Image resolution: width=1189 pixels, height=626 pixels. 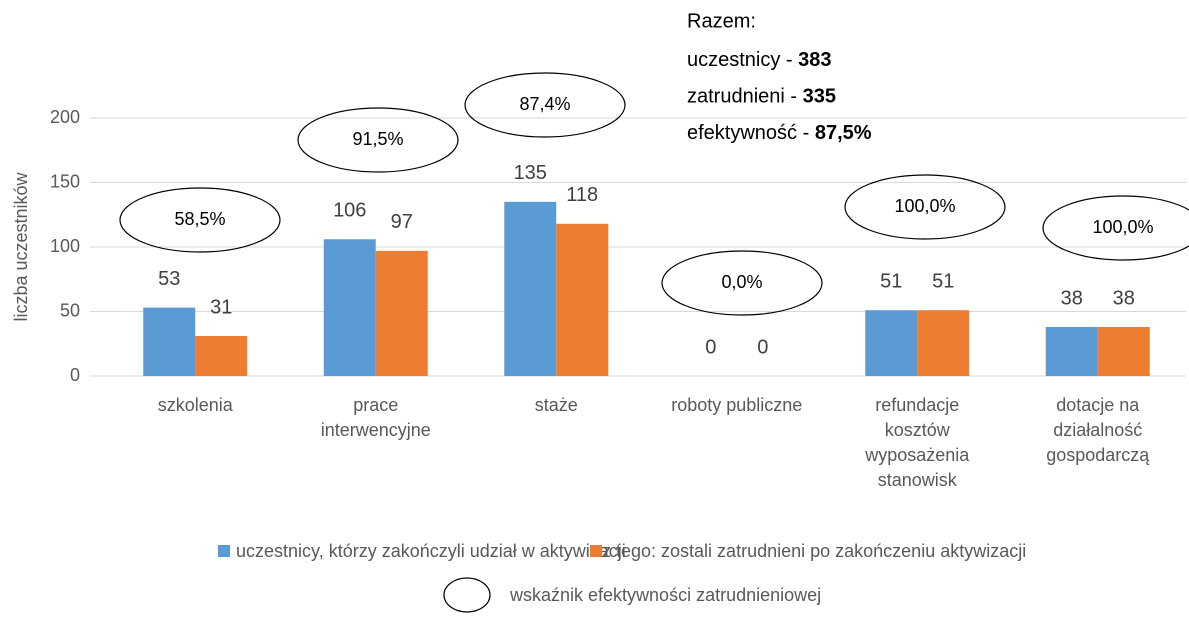 What do you see at coordinates (1098, 455) in the screenshot?
I see `x-tick-label-line: gospodarczą` at bounding box center [1098, 455].